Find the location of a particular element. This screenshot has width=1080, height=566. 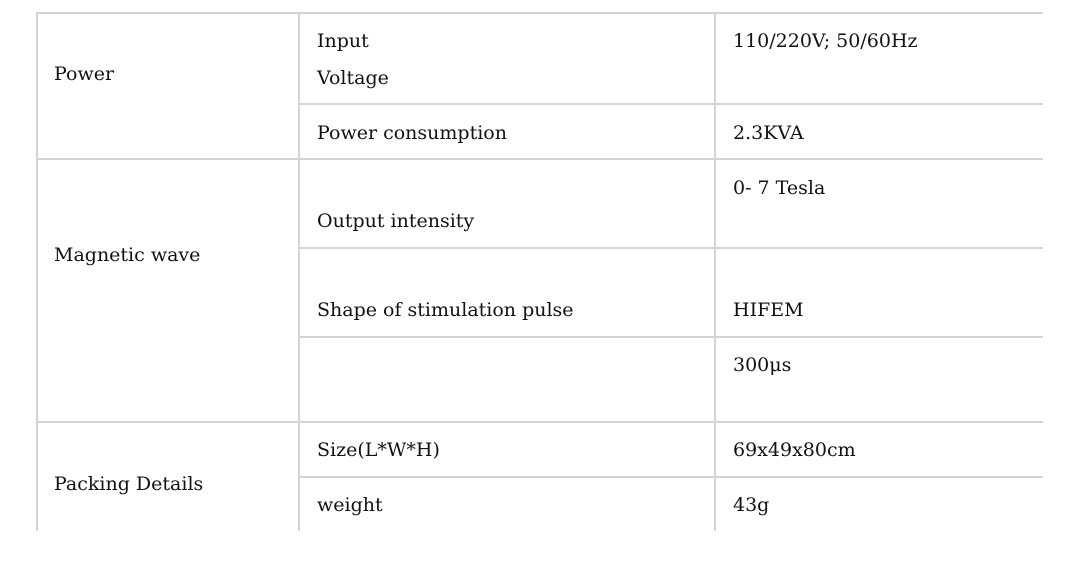

param-weight: weight is located at coordinates (350, 505).